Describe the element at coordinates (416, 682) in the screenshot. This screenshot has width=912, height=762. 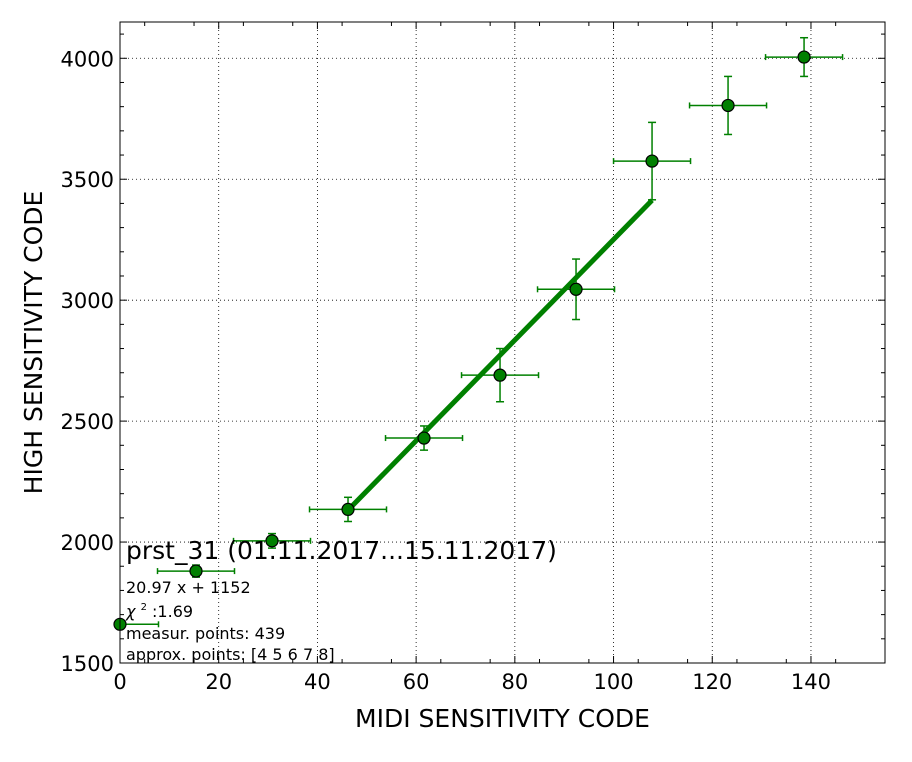
I see `x-tick-label: 60` at that location.